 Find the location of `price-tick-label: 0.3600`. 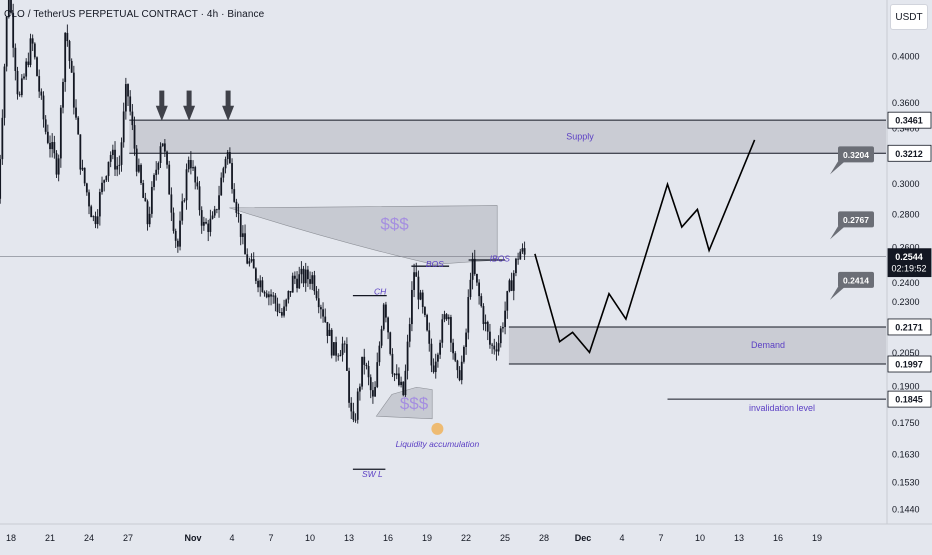

price-tick-label: 0.3600 is located at coordinates (906, 103).